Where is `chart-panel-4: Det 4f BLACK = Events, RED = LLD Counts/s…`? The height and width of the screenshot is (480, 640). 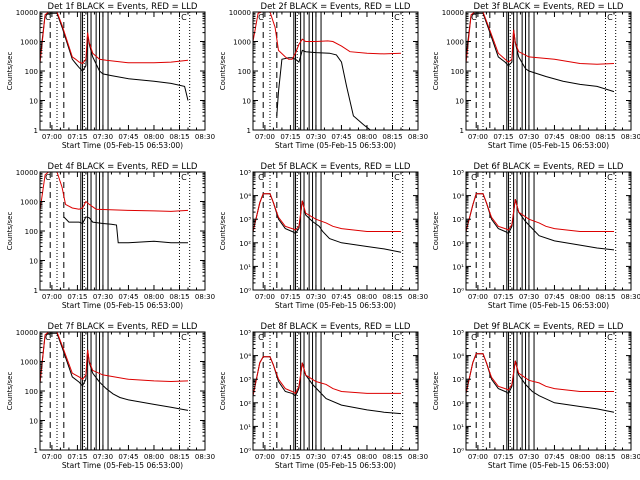
chart-panel-4: Det 4f BLACK = Events, RED = LLD Counts/s… is located at coordinates (110, 236).